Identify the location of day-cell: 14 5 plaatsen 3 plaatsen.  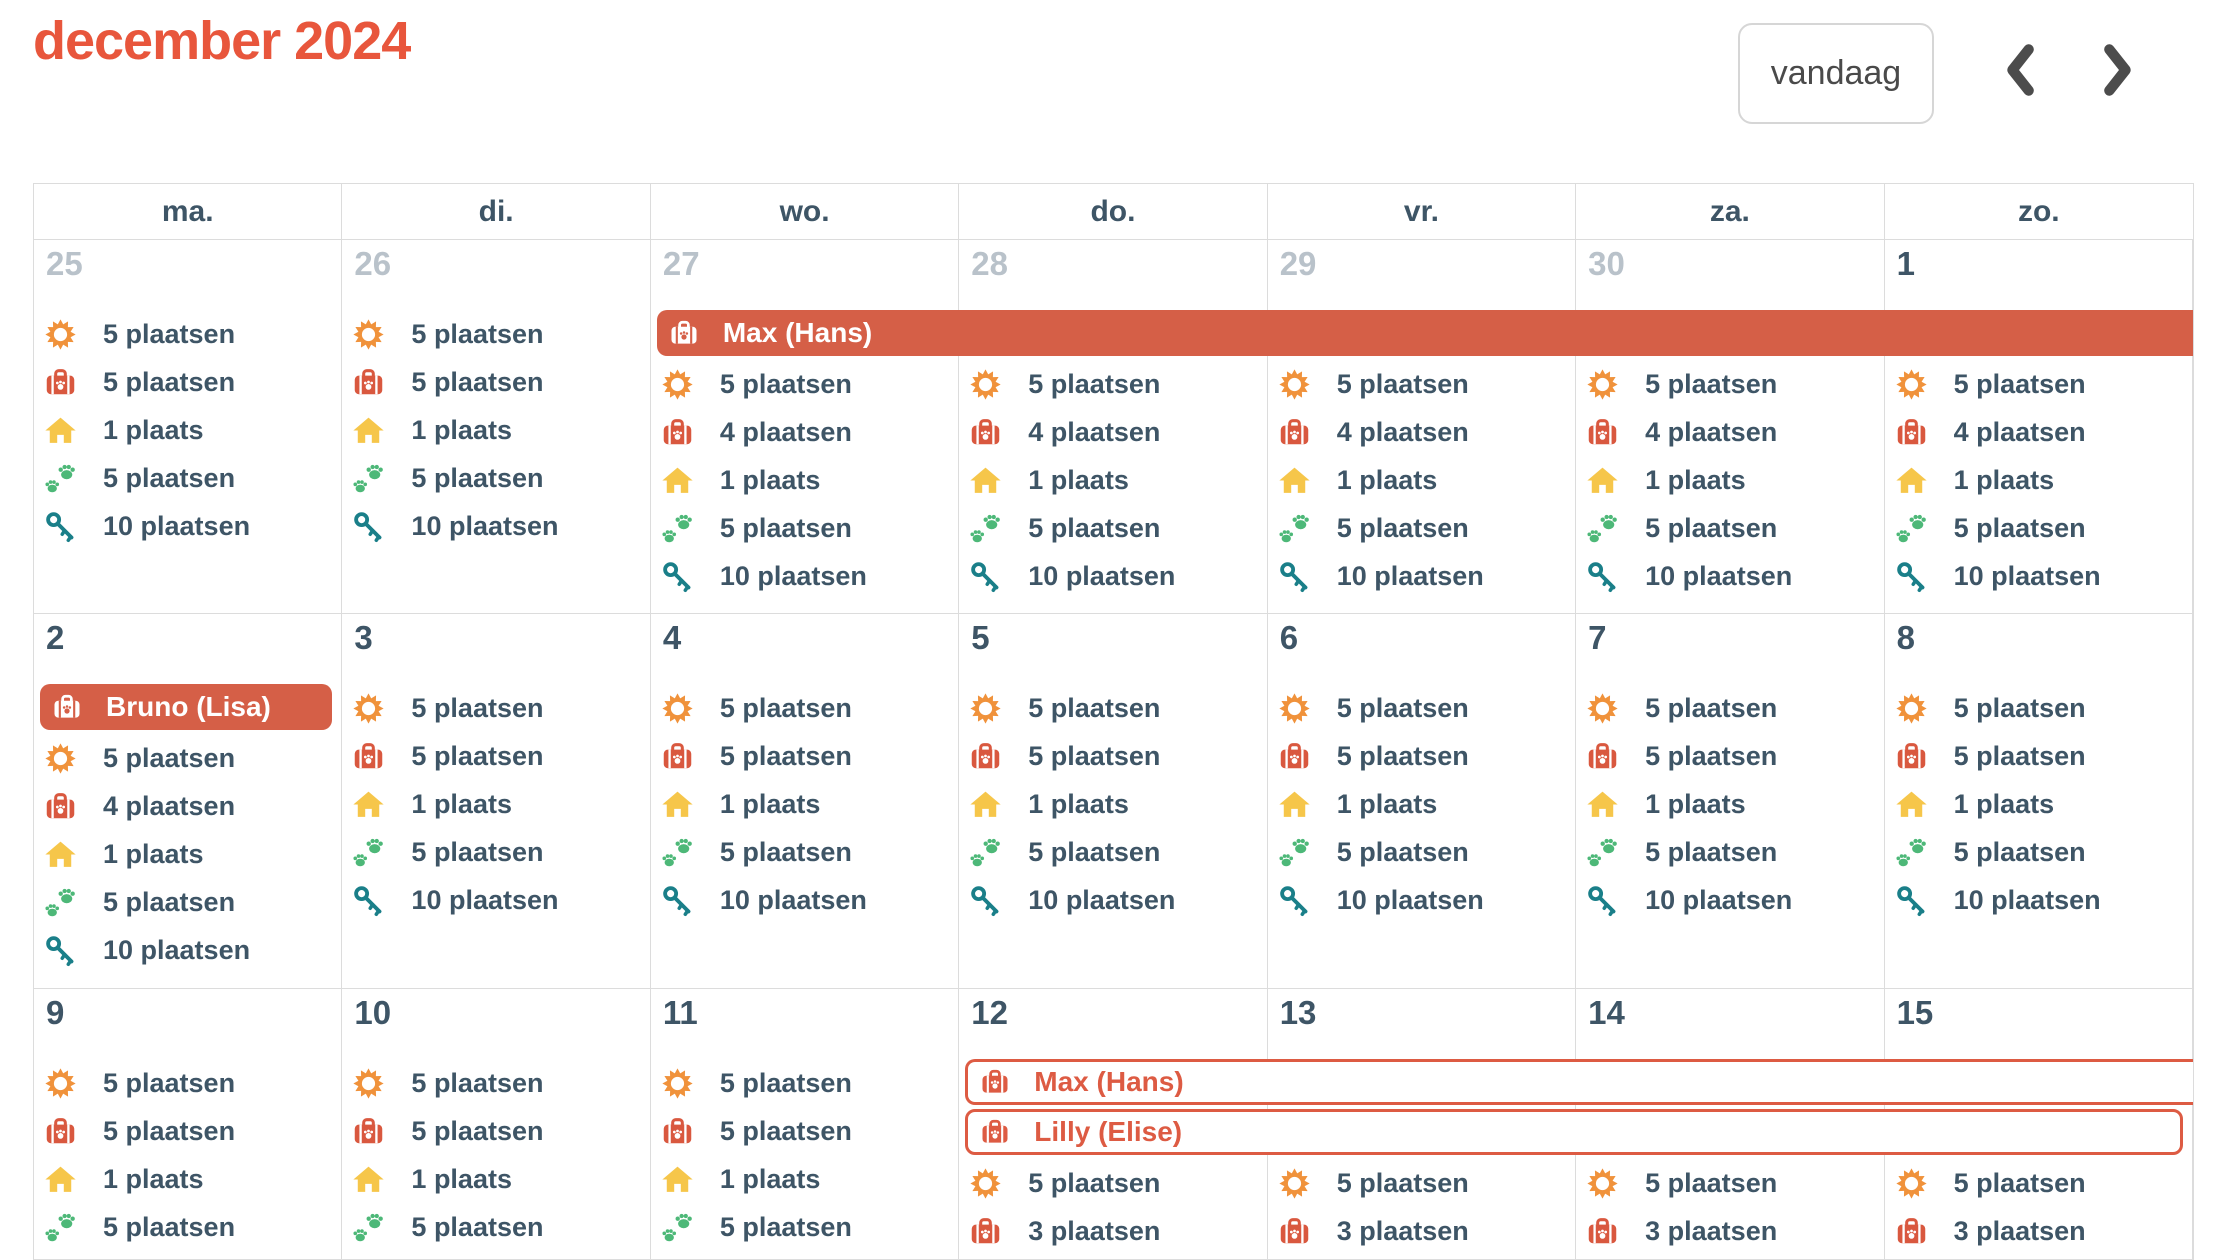
(1730, 1124).